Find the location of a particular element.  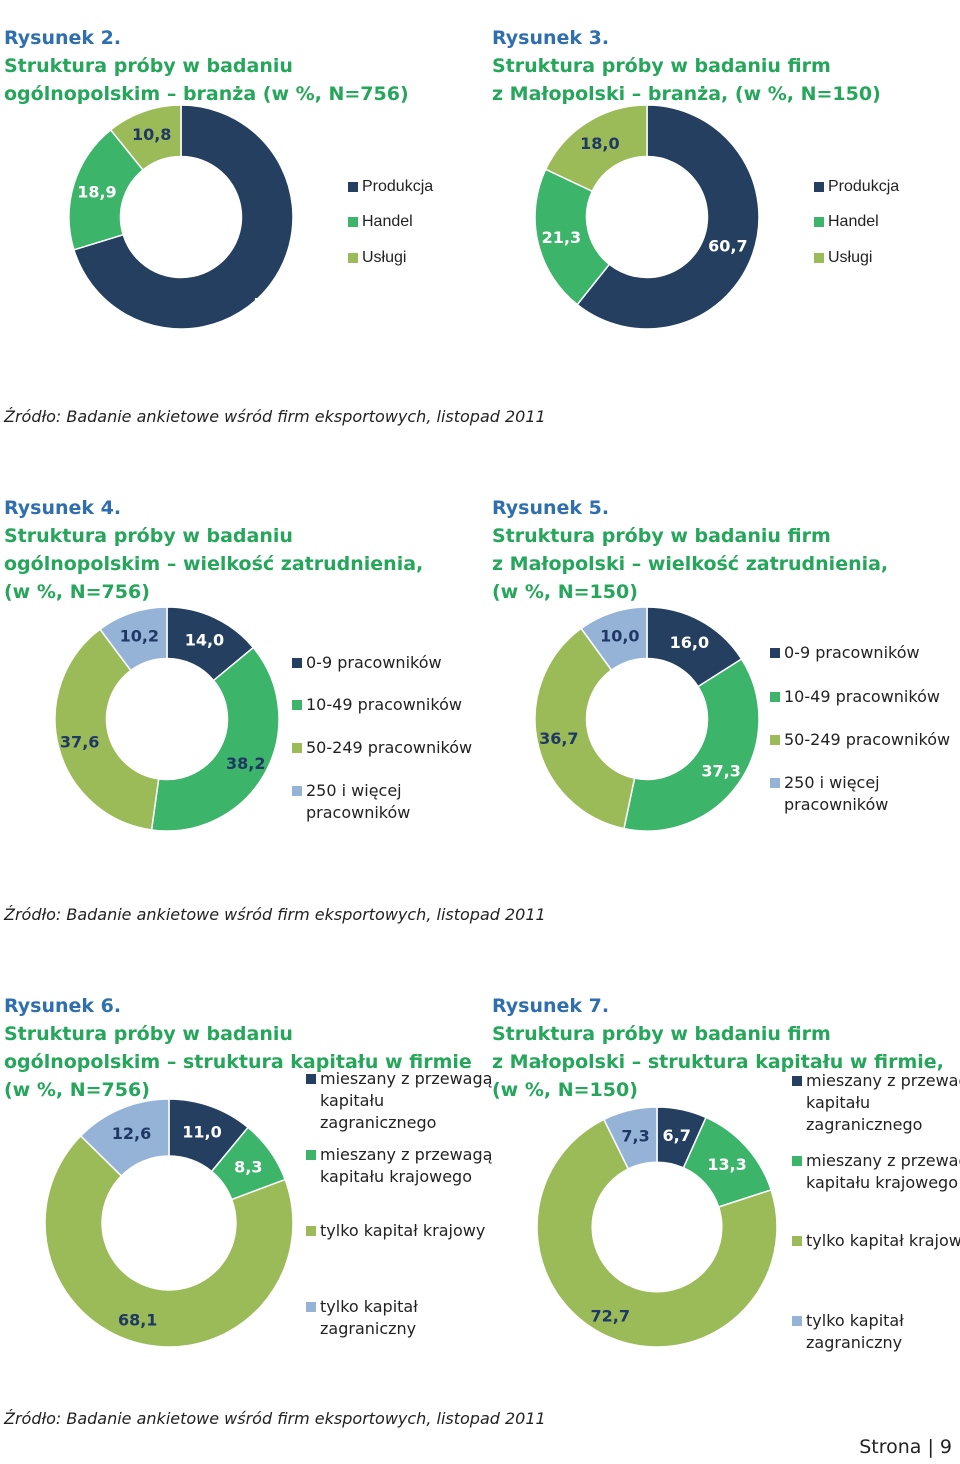

data-label-10-49-pracowników: 38,2 is located at coordinates (245, 763).